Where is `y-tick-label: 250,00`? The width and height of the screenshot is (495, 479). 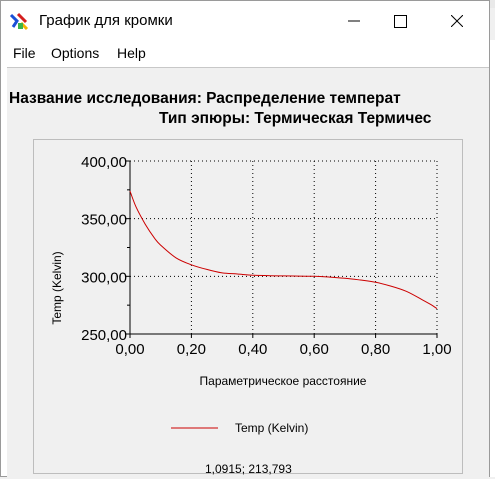
y-tick-label: 250,00 is located at coordinates (104, 335).